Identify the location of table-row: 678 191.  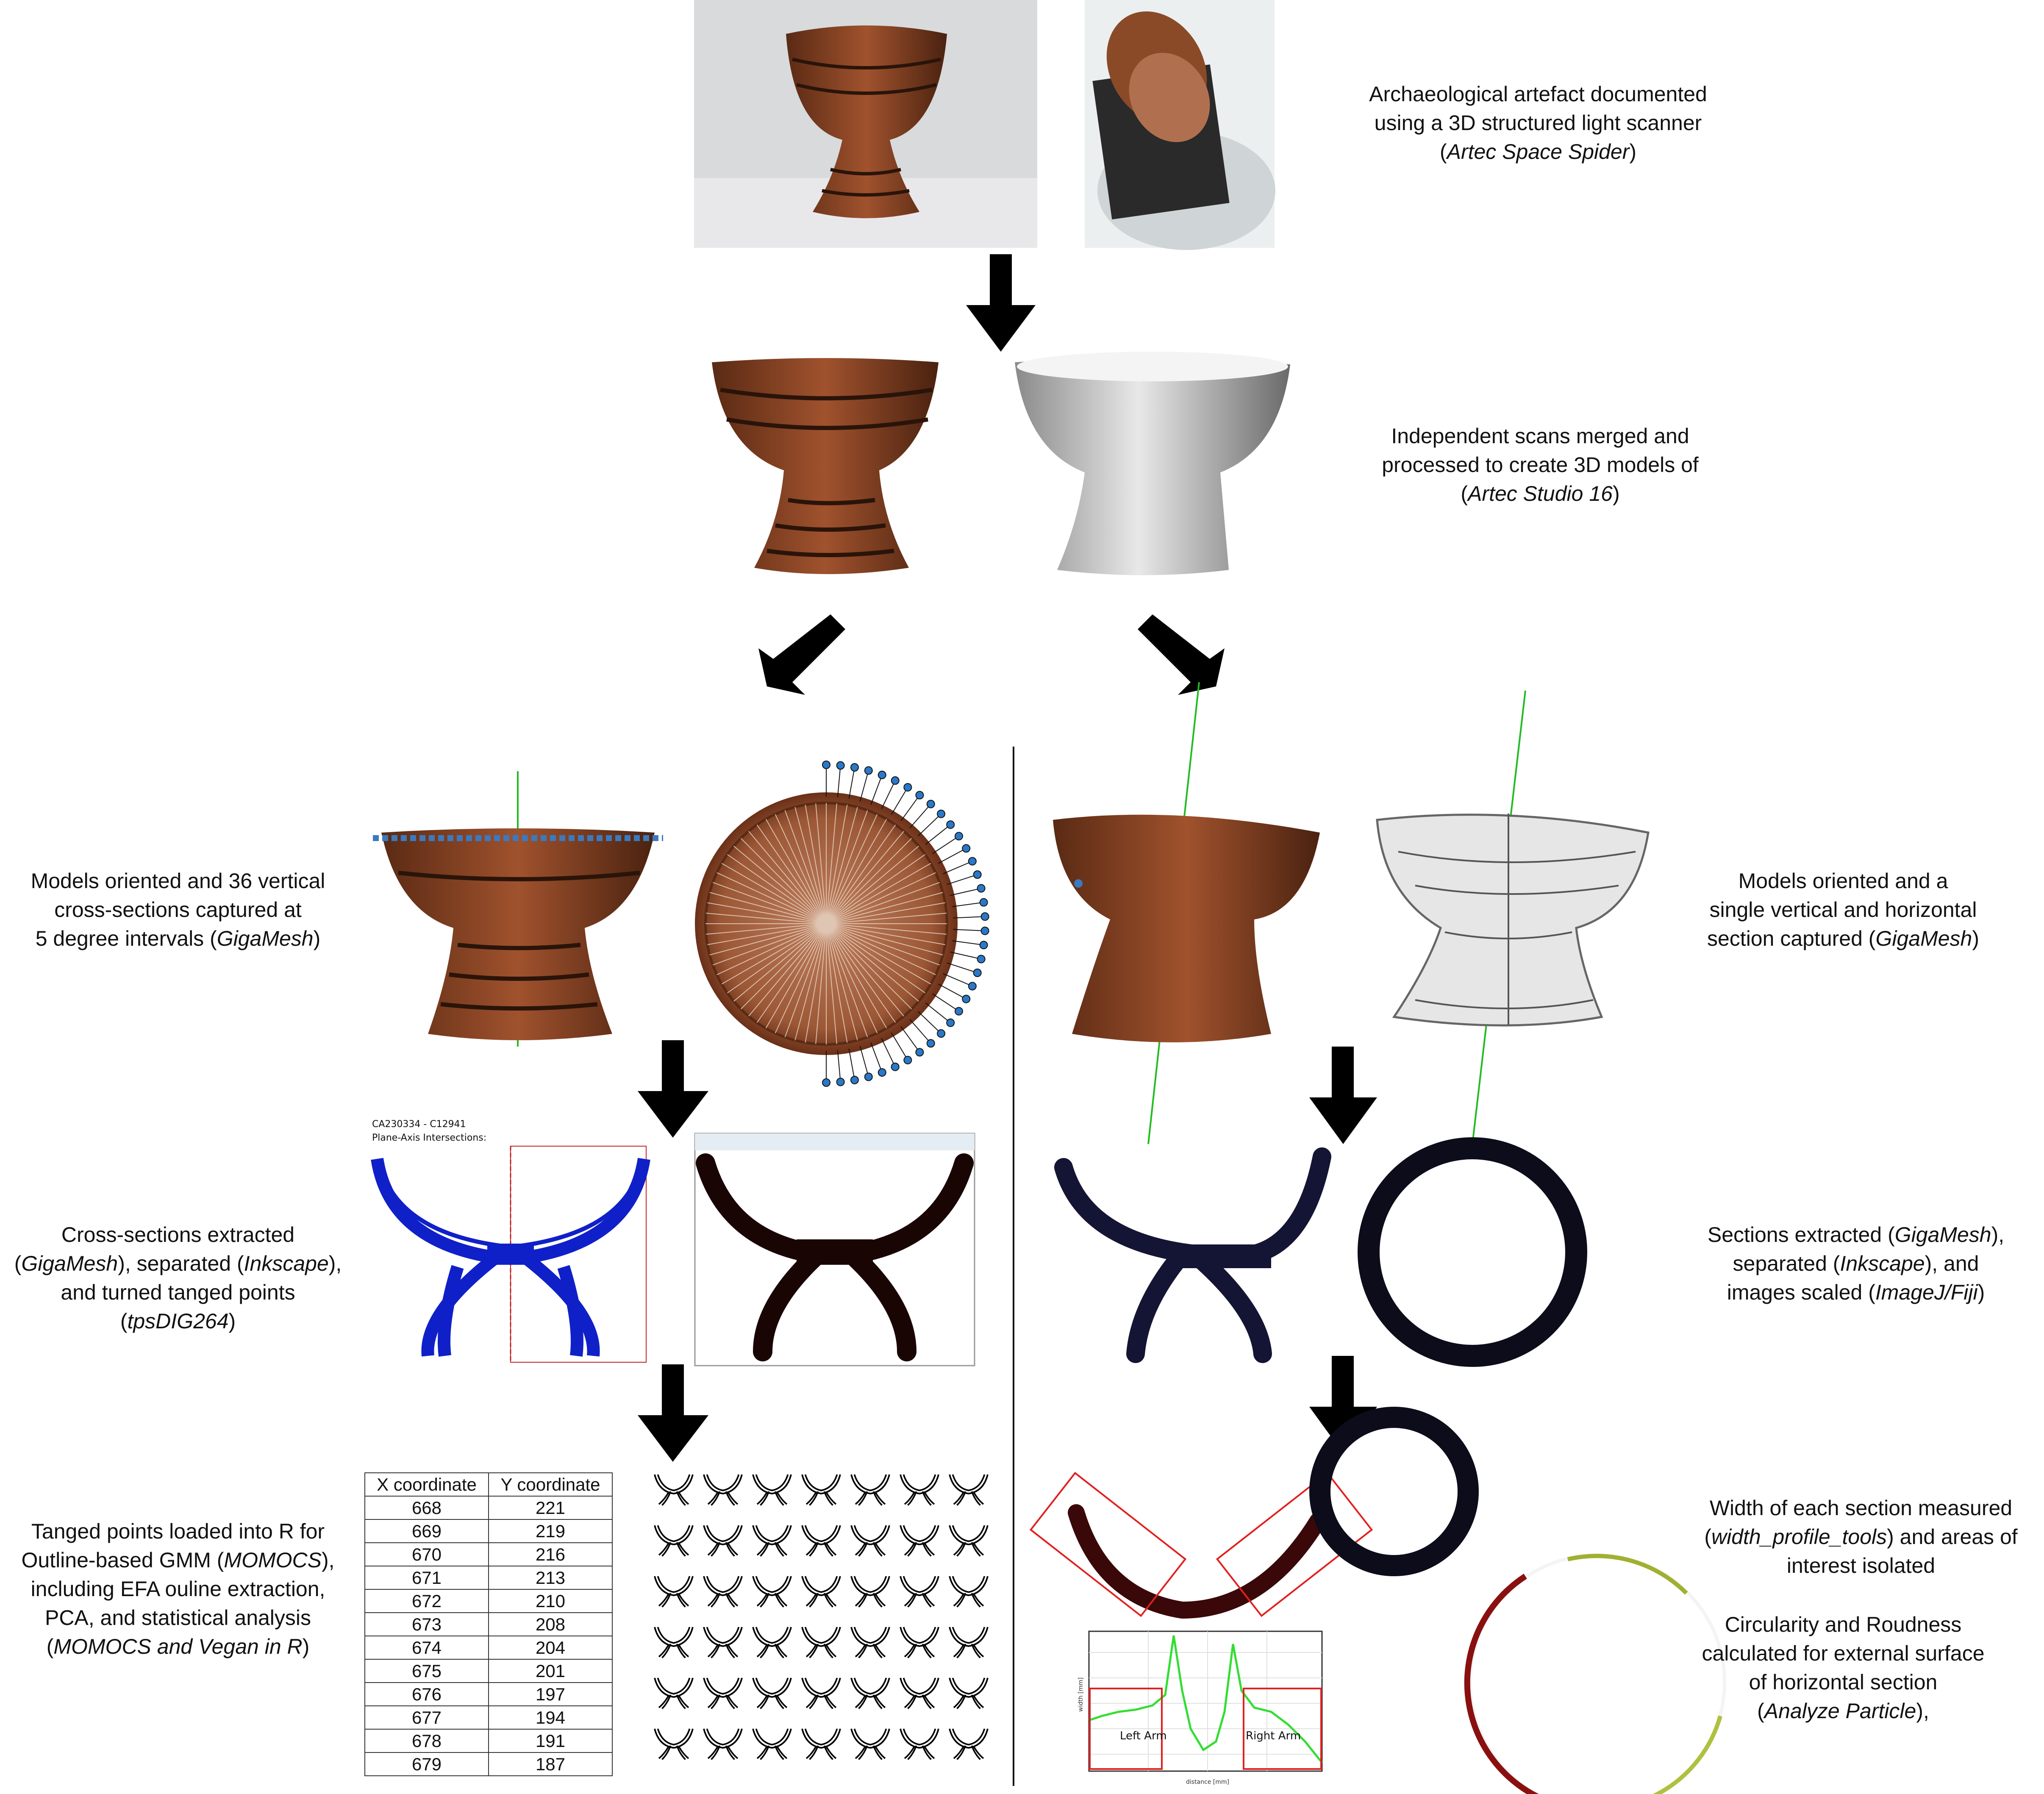
(488, 1741).